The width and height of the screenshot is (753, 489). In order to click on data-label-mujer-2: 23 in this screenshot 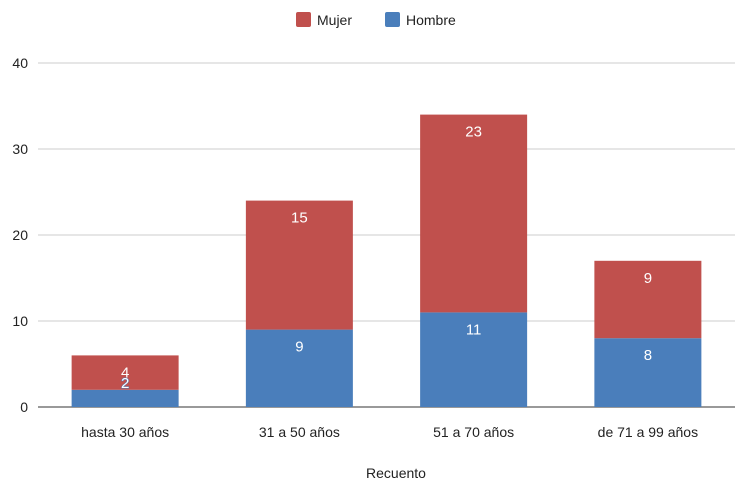, I will do `click(473, 132)`.